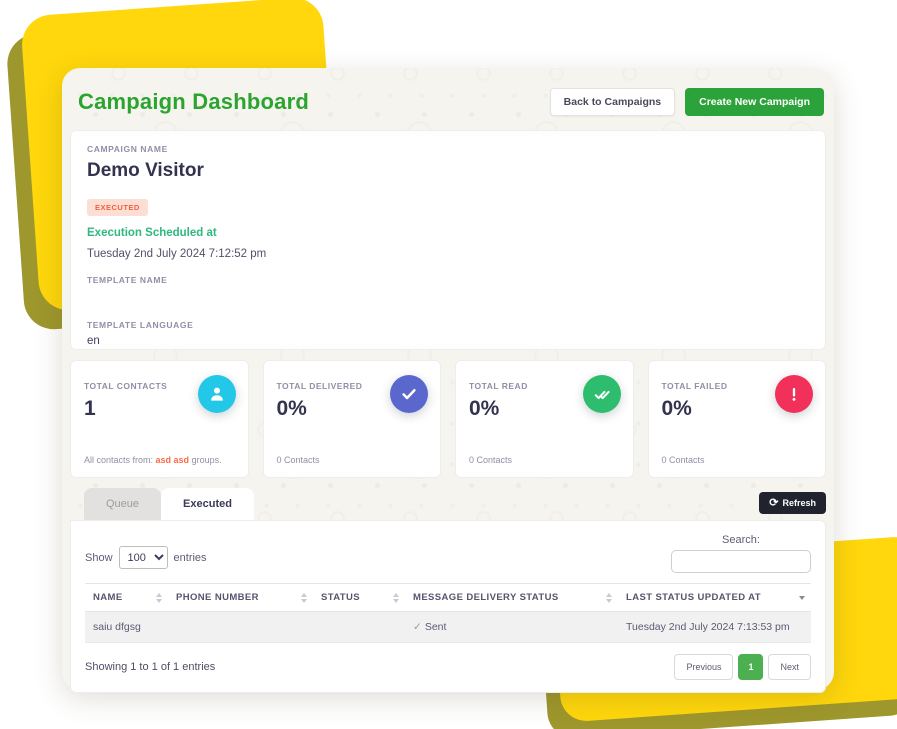 Image resolution: width=897 pixels, height=729 pixels. I want to click on status-badge: EXECUTED, so click(117, 207).